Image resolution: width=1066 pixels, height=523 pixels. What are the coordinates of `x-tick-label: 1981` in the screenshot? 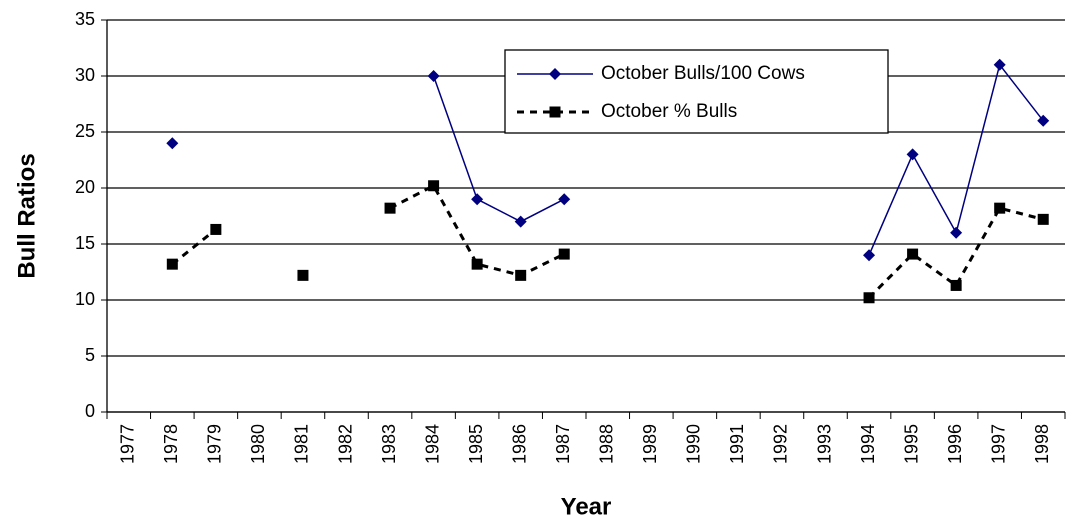 It's located at (302, 444).